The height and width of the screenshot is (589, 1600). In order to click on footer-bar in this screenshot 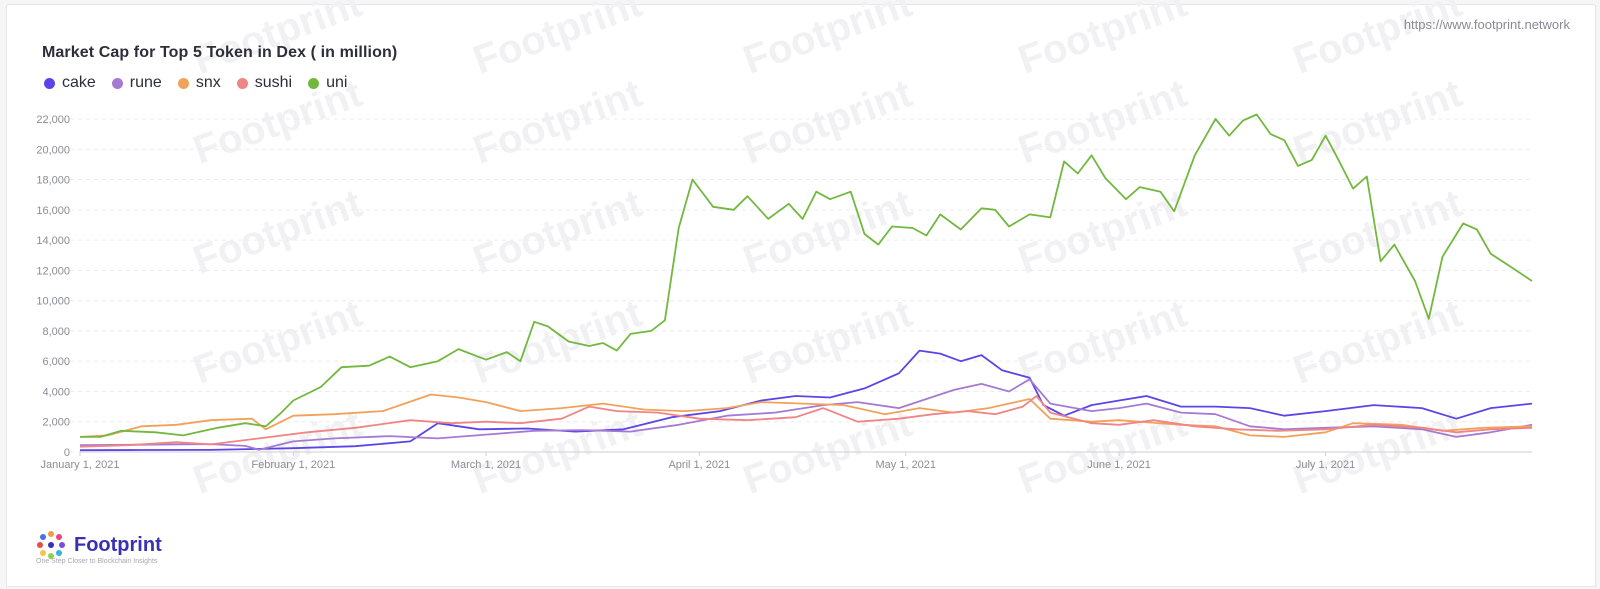, I will do `click(801, 553)`.